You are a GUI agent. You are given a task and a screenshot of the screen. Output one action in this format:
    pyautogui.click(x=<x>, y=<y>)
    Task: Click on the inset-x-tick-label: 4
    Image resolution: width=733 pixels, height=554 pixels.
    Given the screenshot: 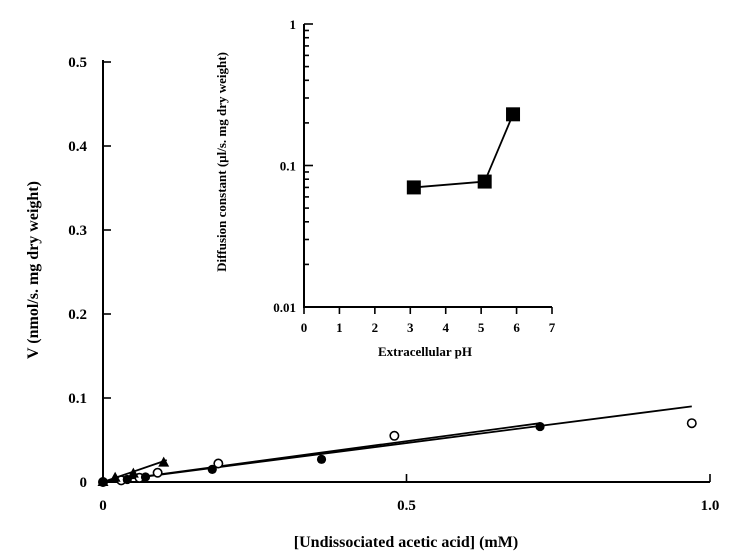 What is the action you would take?
    pyautogui.click(x=445, y=327)
    